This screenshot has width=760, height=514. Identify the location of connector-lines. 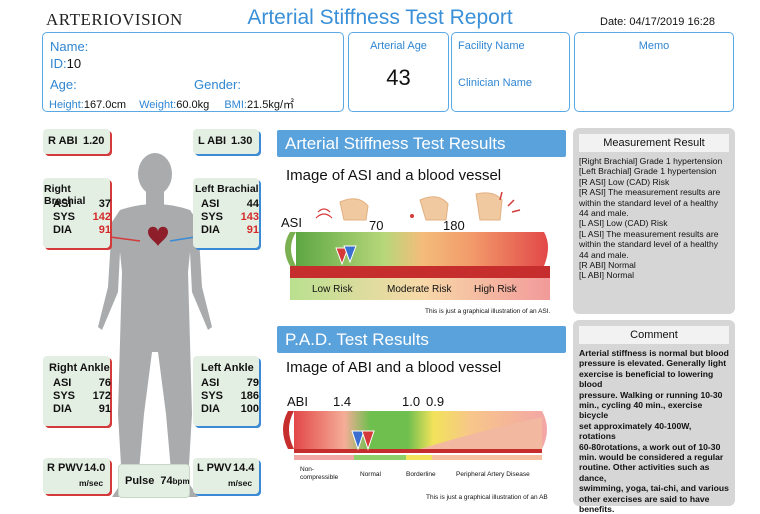
(152, 239).